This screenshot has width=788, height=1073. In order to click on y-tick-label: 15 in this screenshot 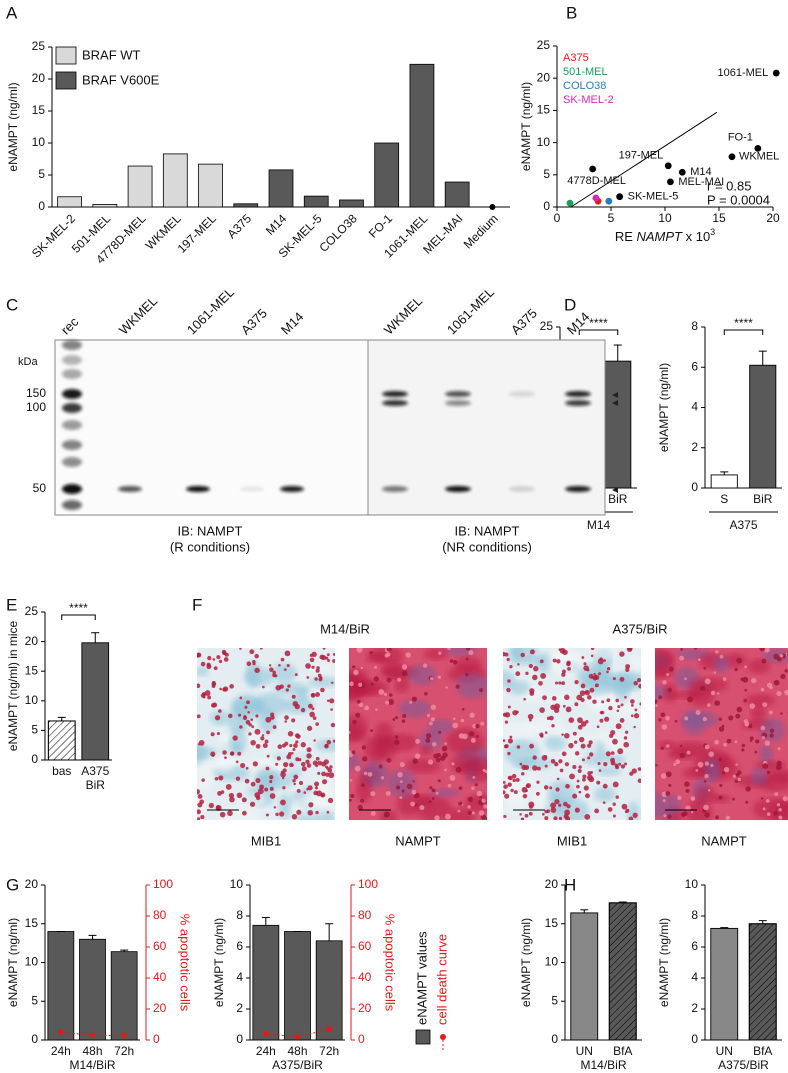, I will do `click(544, 110)`.